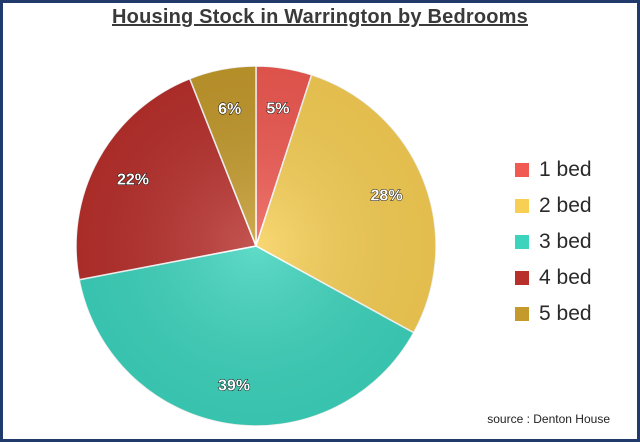 This screenshot has width=640, height=442. I want to click on legend-swatch-4-bed, so click(522, 278).